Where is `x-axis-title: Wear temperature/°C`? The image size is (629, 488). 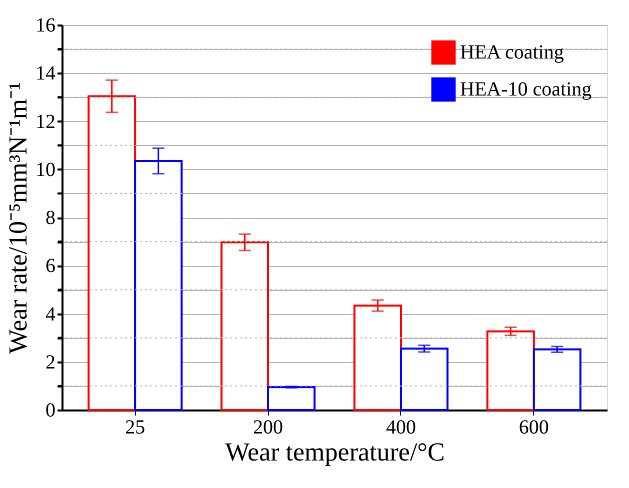 x-axis-title: Wear temperature/°C is located at coordinates (335, 452).